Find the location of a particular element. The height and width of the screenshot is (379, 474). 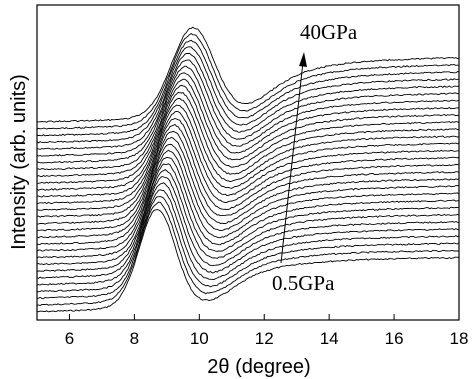

arrow-head is located at coordinates (303, 59).